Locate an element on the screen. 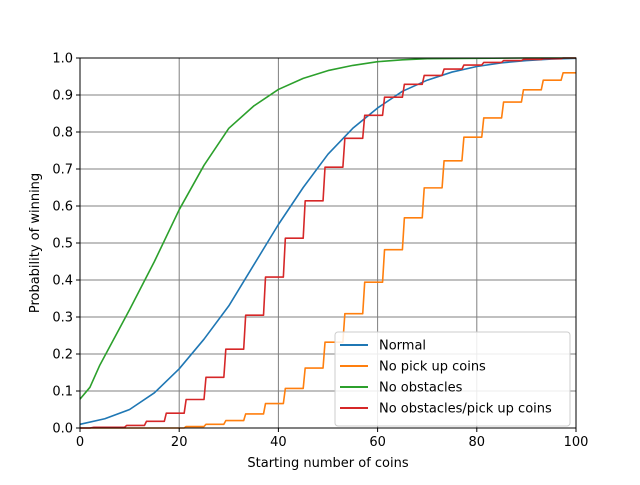 This screenshot has width=640, height=485. x-tick-label: 60 is located at coordinates (377, 442).